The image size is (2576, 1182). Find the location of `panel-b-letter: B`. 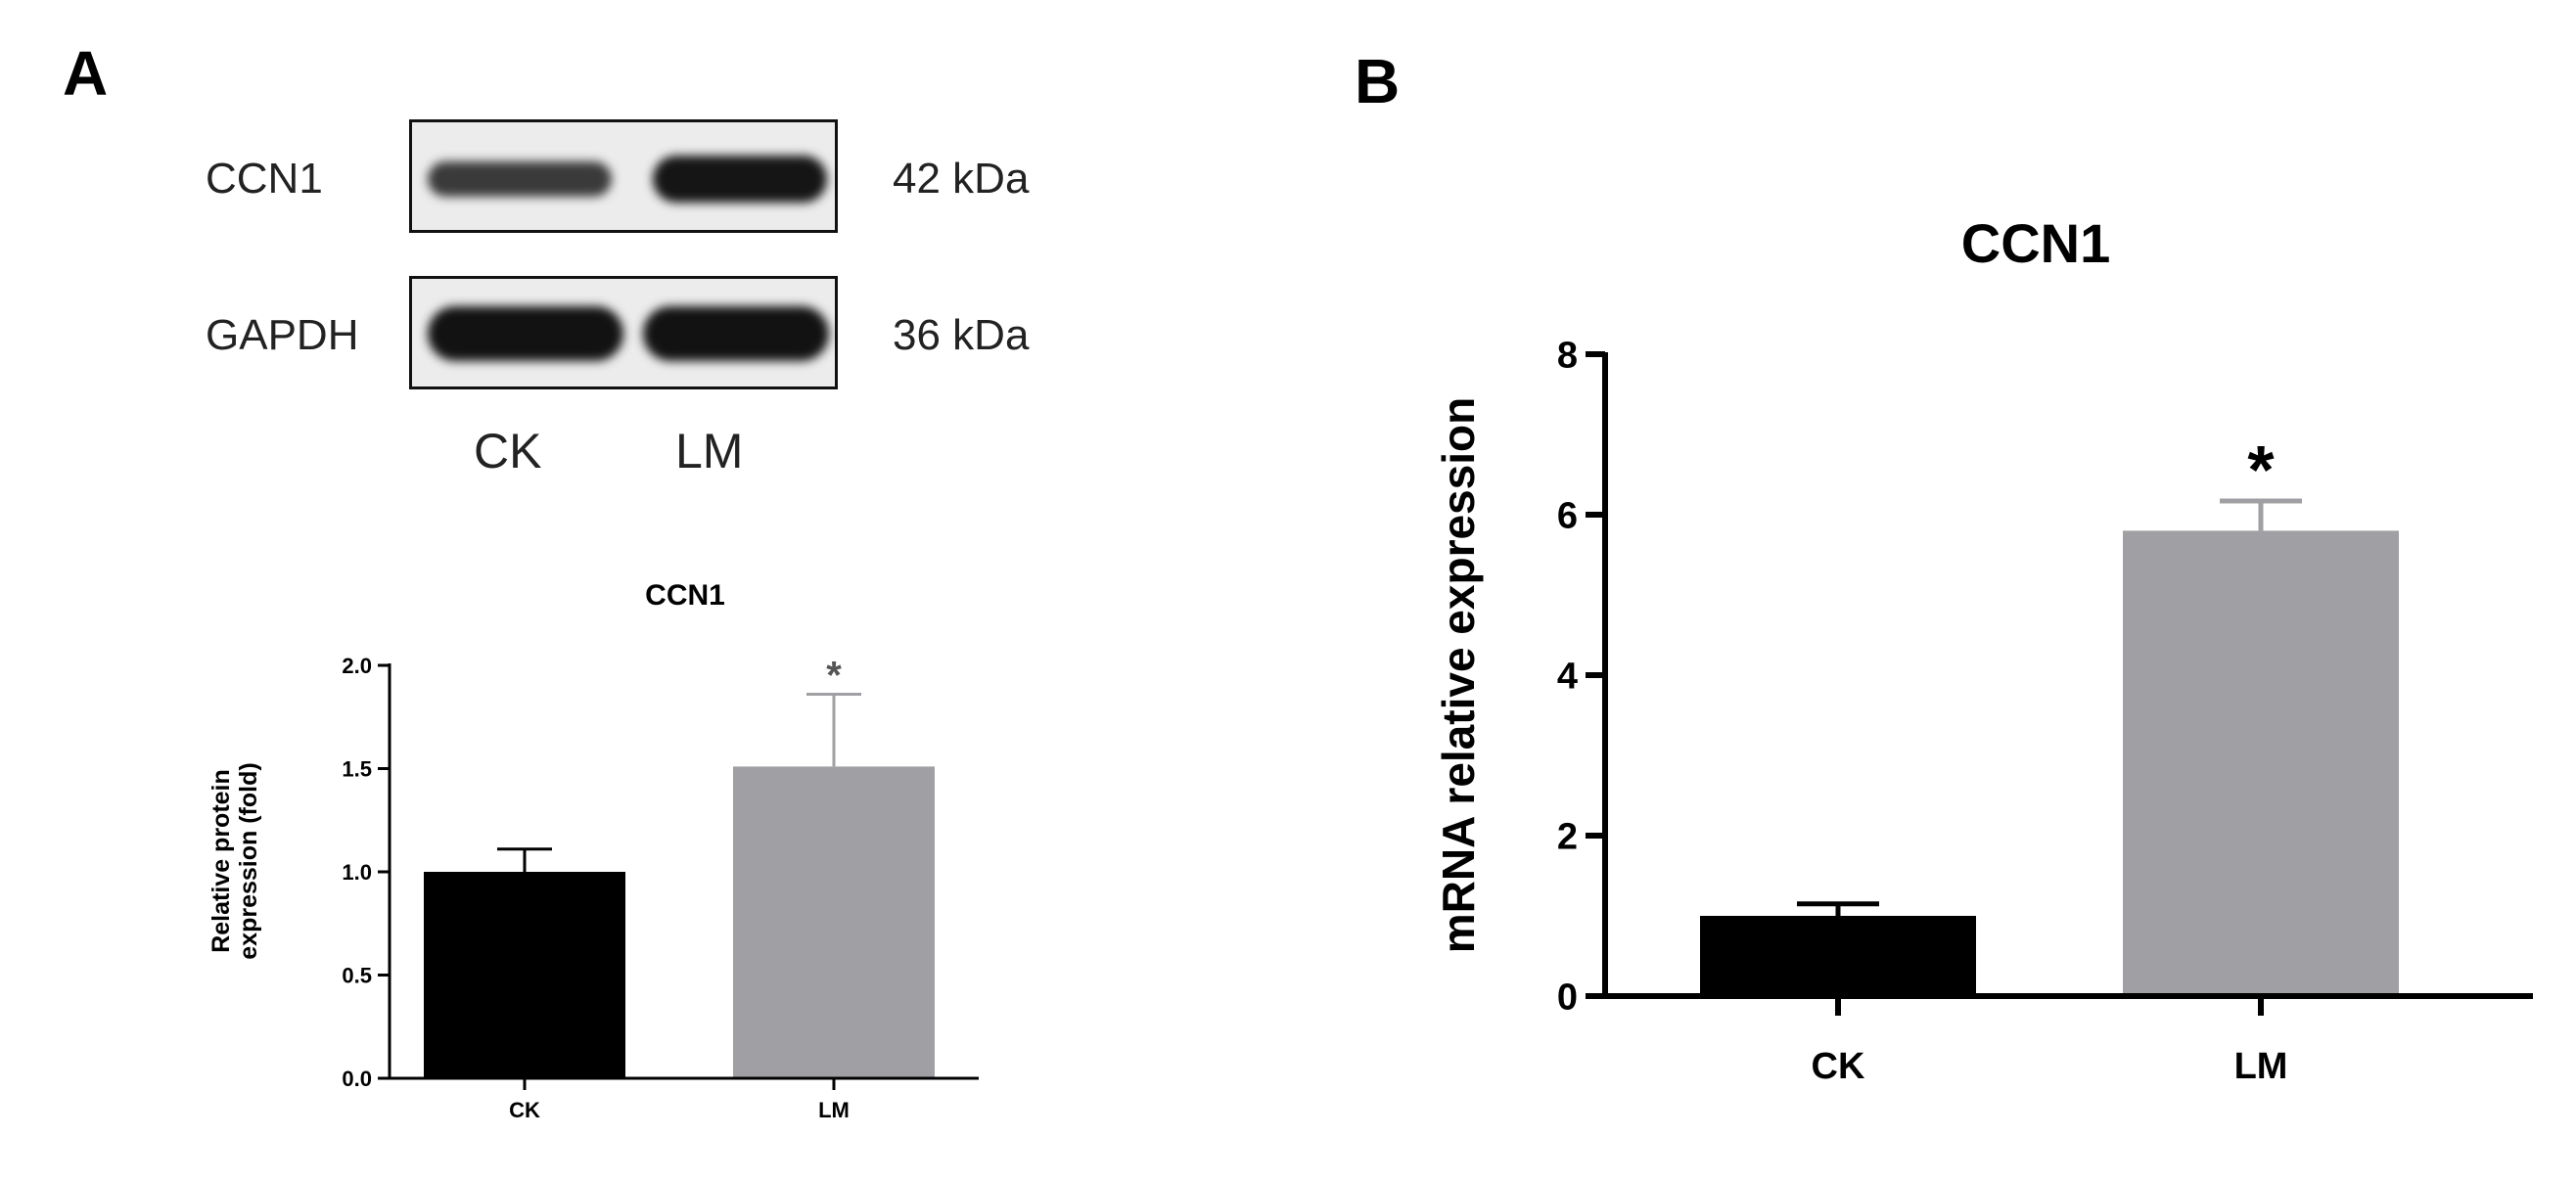

panel-b-letter: B is located at coordinates (1378, 81).